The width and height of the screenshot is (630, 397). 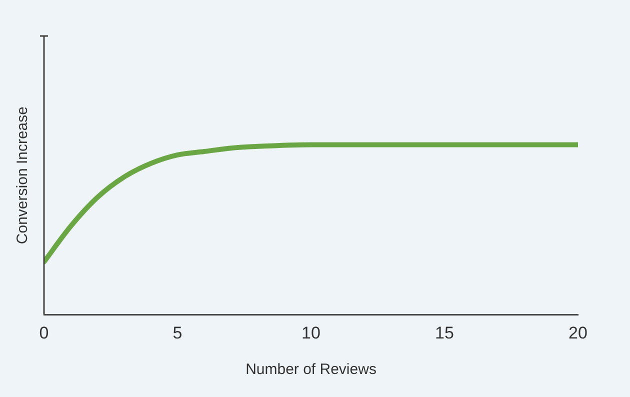 I want to click on y-axis-title: Conversion Increase, so click(x=23, y=175).